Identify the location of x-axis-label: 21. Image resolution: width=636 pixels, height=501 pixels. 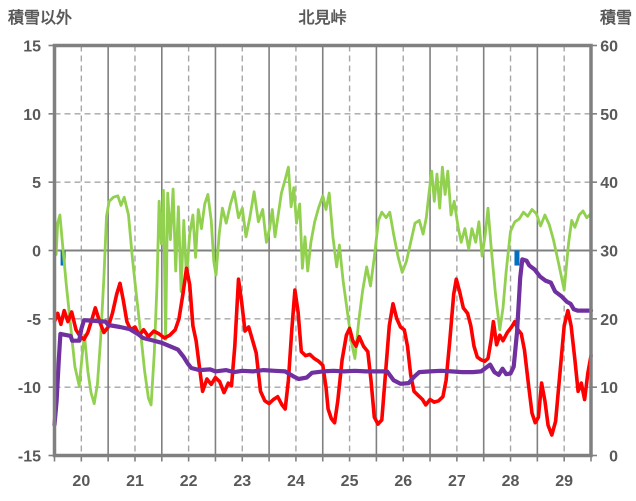
(135, 481).